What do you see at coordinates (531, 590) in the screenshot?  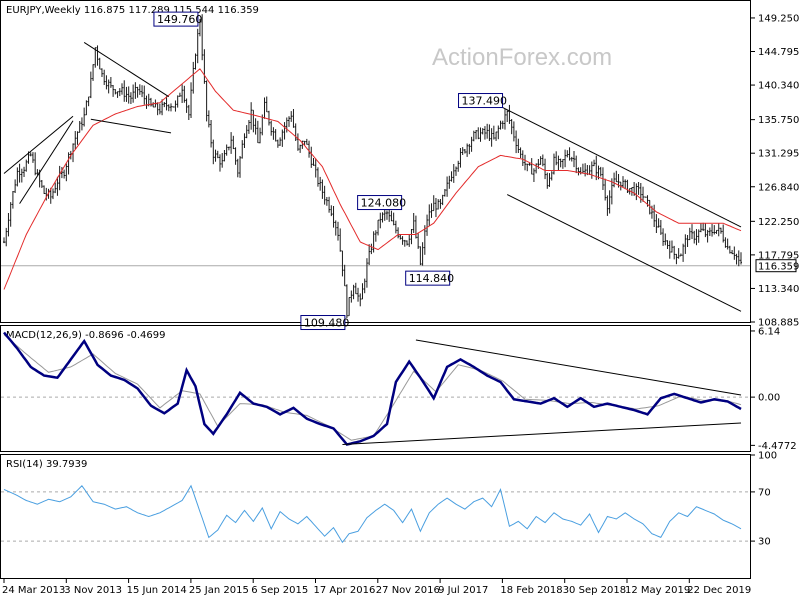 I see `time-tick-label: 18 Feb 2018` at bounding box center [531, 590].